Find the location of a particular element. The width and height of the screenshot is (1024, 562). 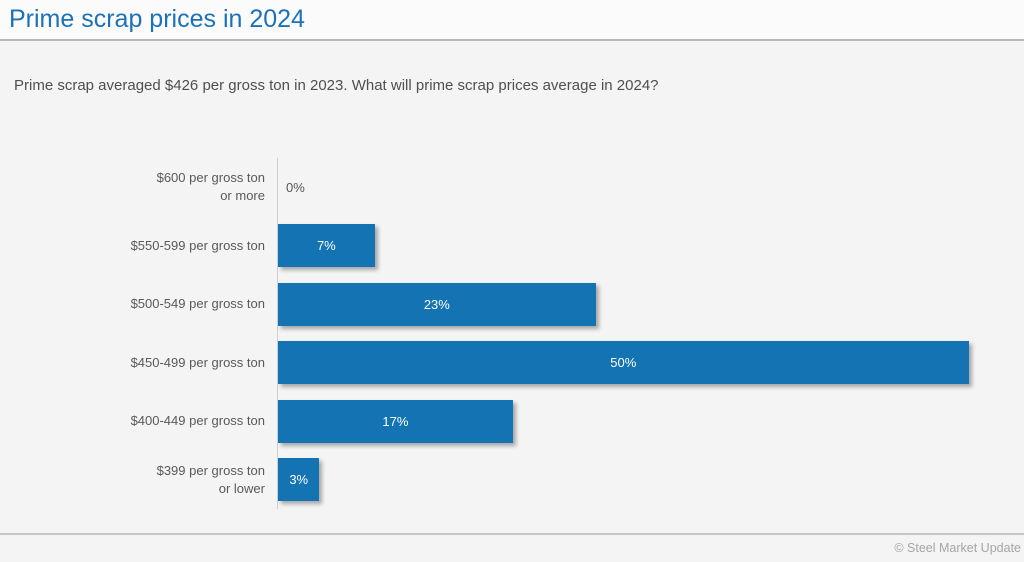

plot-area: 23% is located at coordinates (643, 304).